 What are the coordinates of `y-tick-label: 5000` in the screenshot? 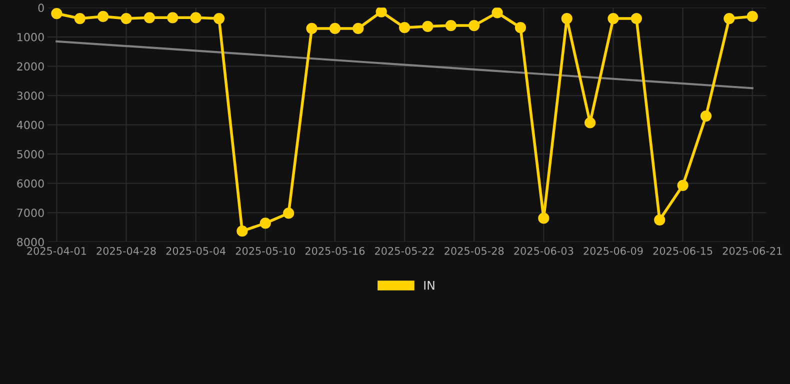 It's located at (30, 154).